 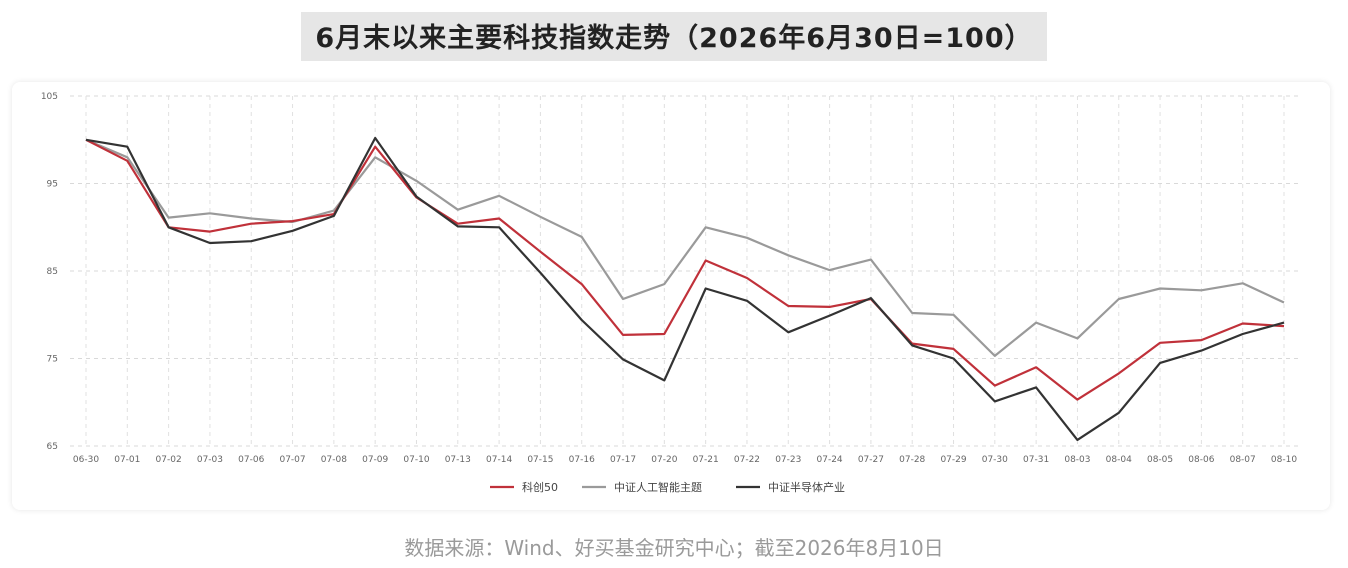 What do you see at coordinates (806, 487) in the screenshot?
I see `legend-label: 中证半导体产业` at bounding box center [806, 487].